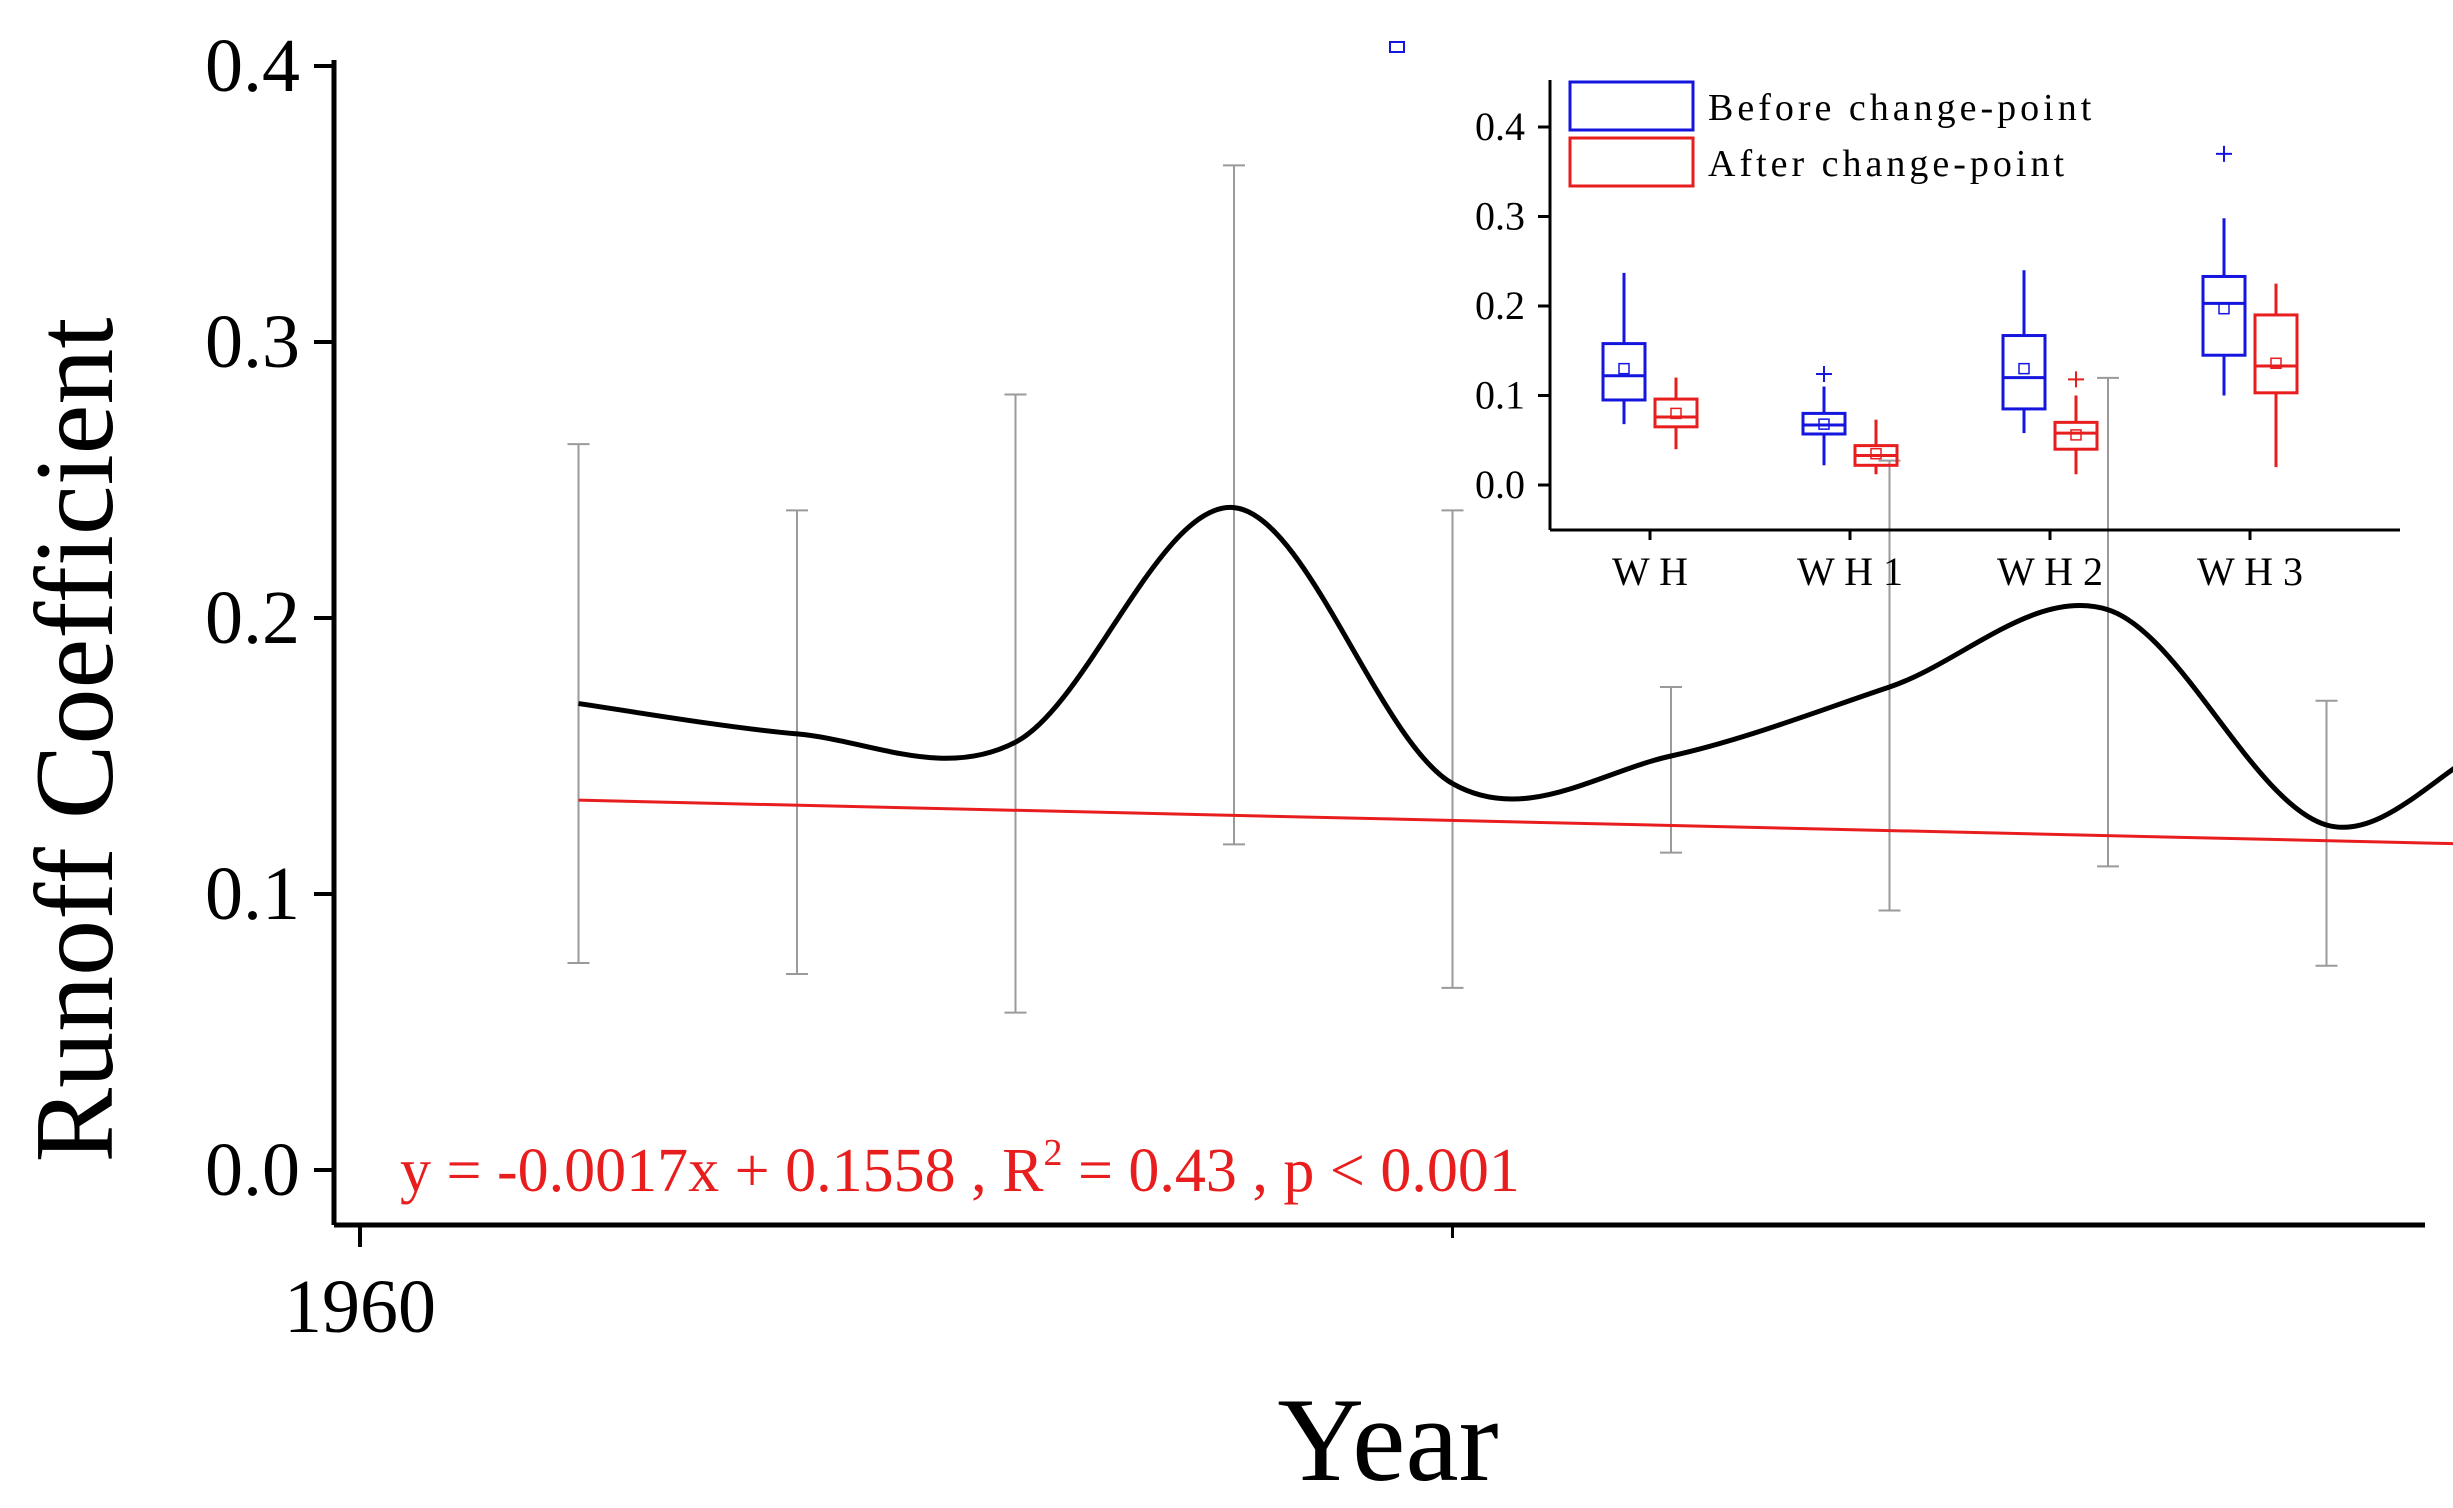  Describe the element at coordinates (1500, 305) in the screenshot. I see `inset-y-tick-label: 0.2` at that location.